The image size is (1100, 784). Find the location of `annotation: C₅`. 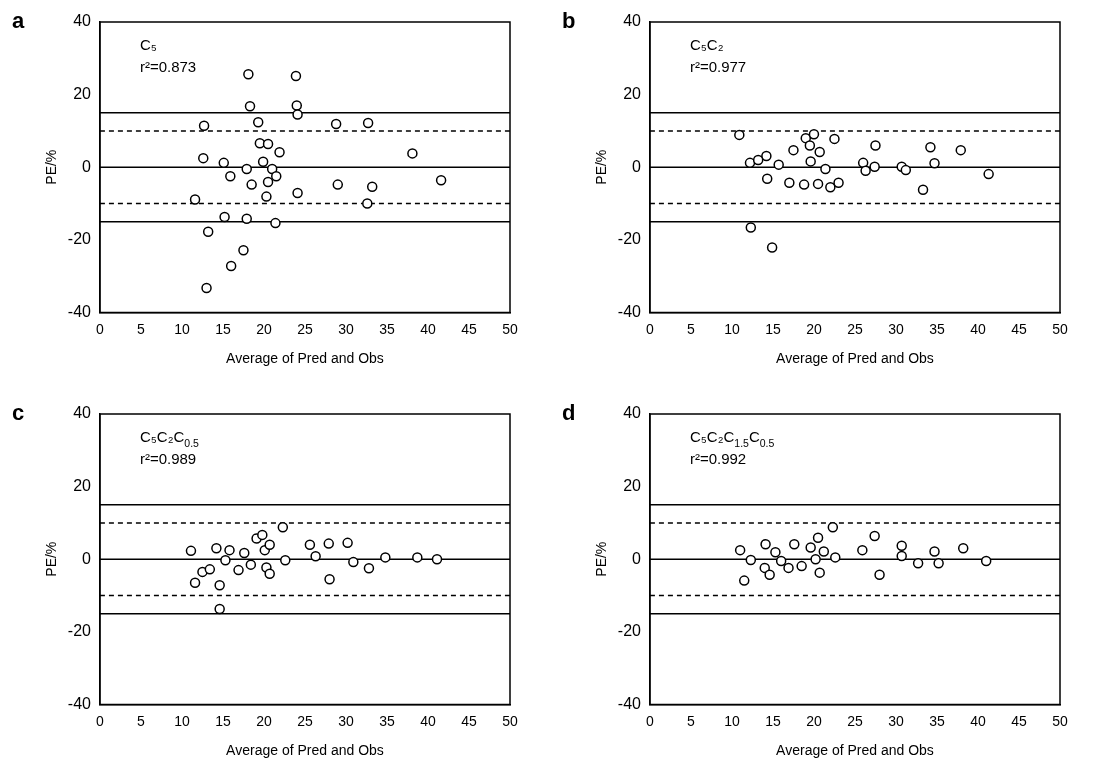

annotation: C₅ is located at coordinates (148, 44).